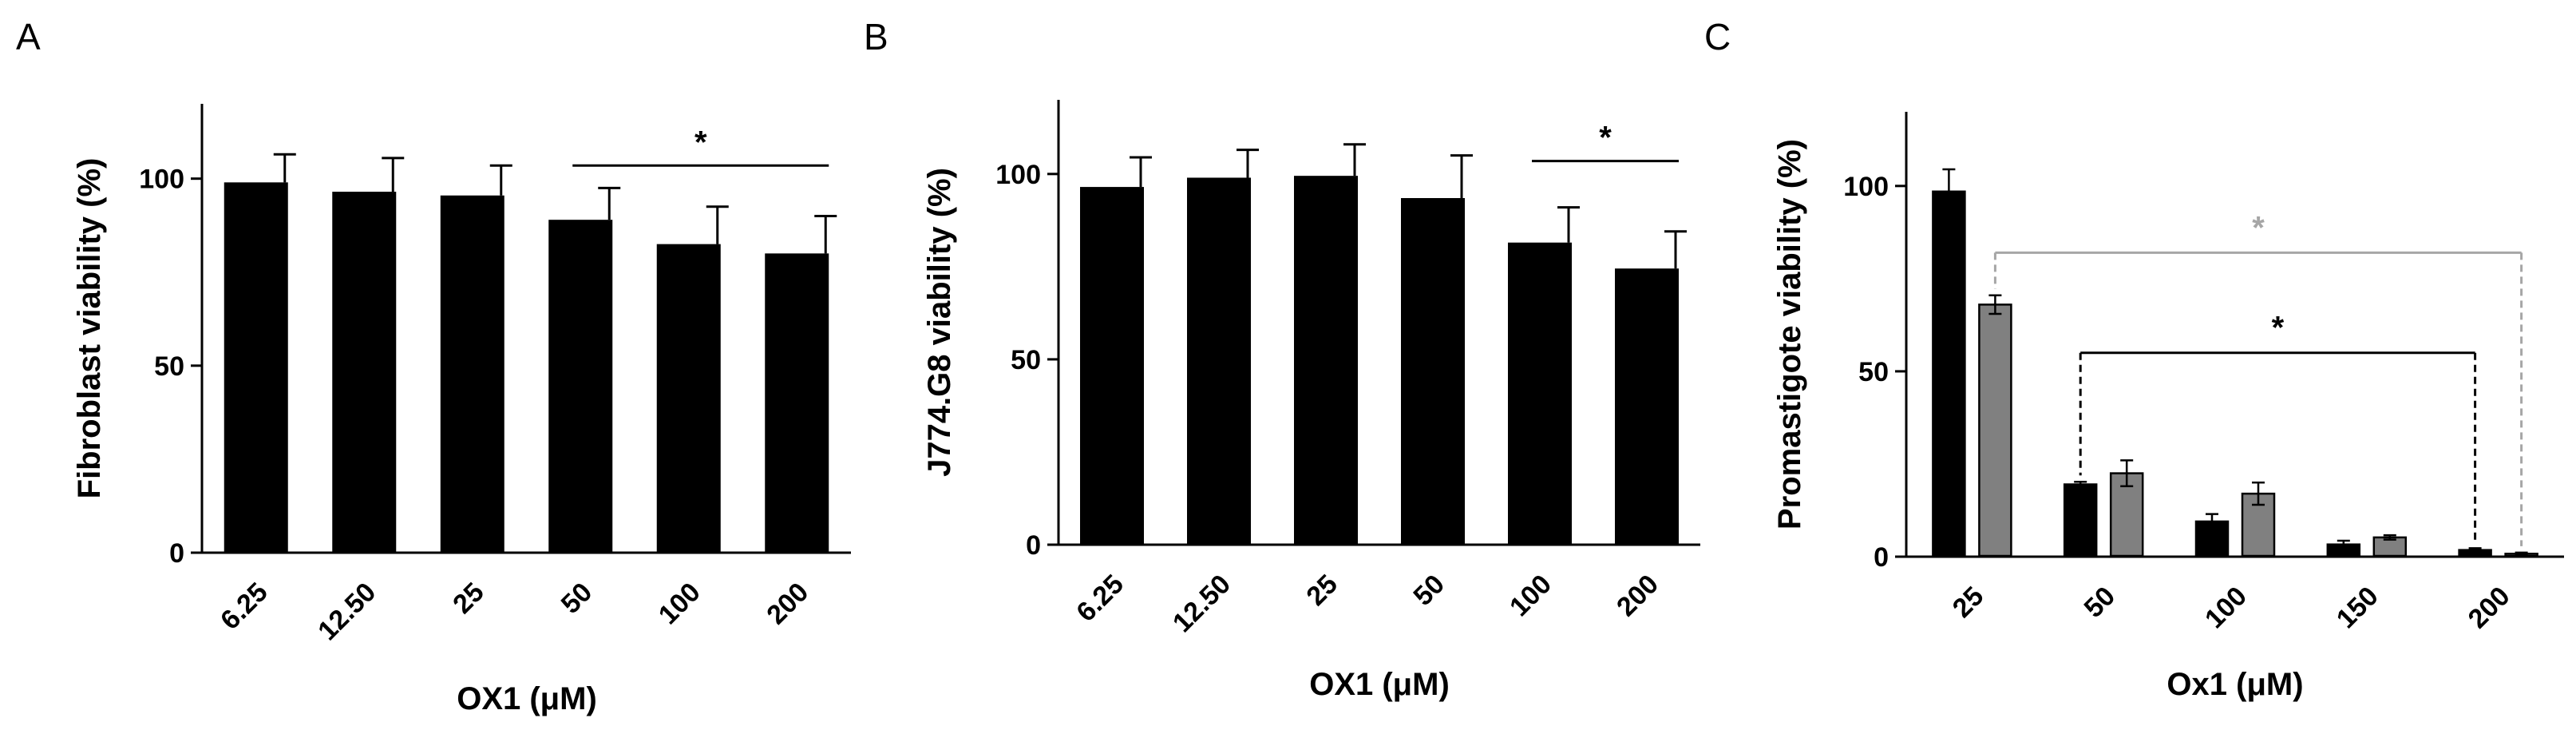 This screenshot has width=2576, height=730. What do you see at coordinates (29, 37) in the screenshot?
I see `panel-letter-a: A` at bounding box center [29, 37].